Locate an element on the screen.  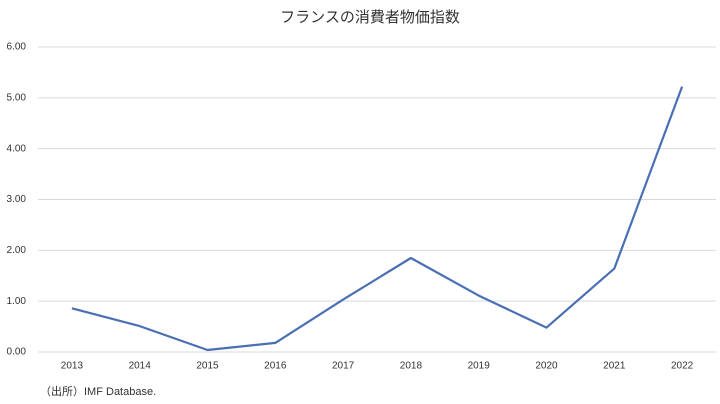
x-tick-label: 2019 is located at coordinates (479, 366).